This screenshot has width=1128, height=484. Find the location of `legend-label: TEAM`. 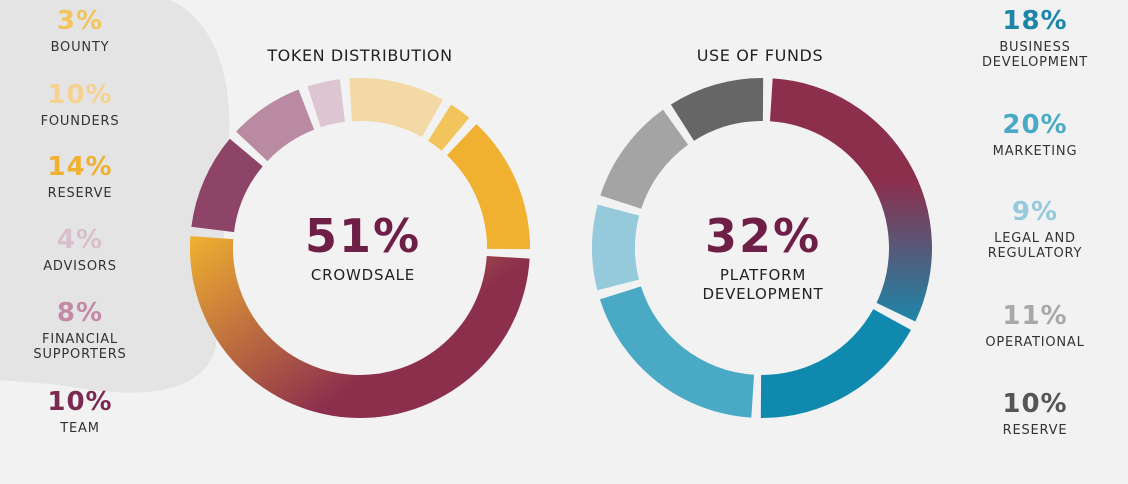

legend-label: TEAM is located at coordinates (80, 428).